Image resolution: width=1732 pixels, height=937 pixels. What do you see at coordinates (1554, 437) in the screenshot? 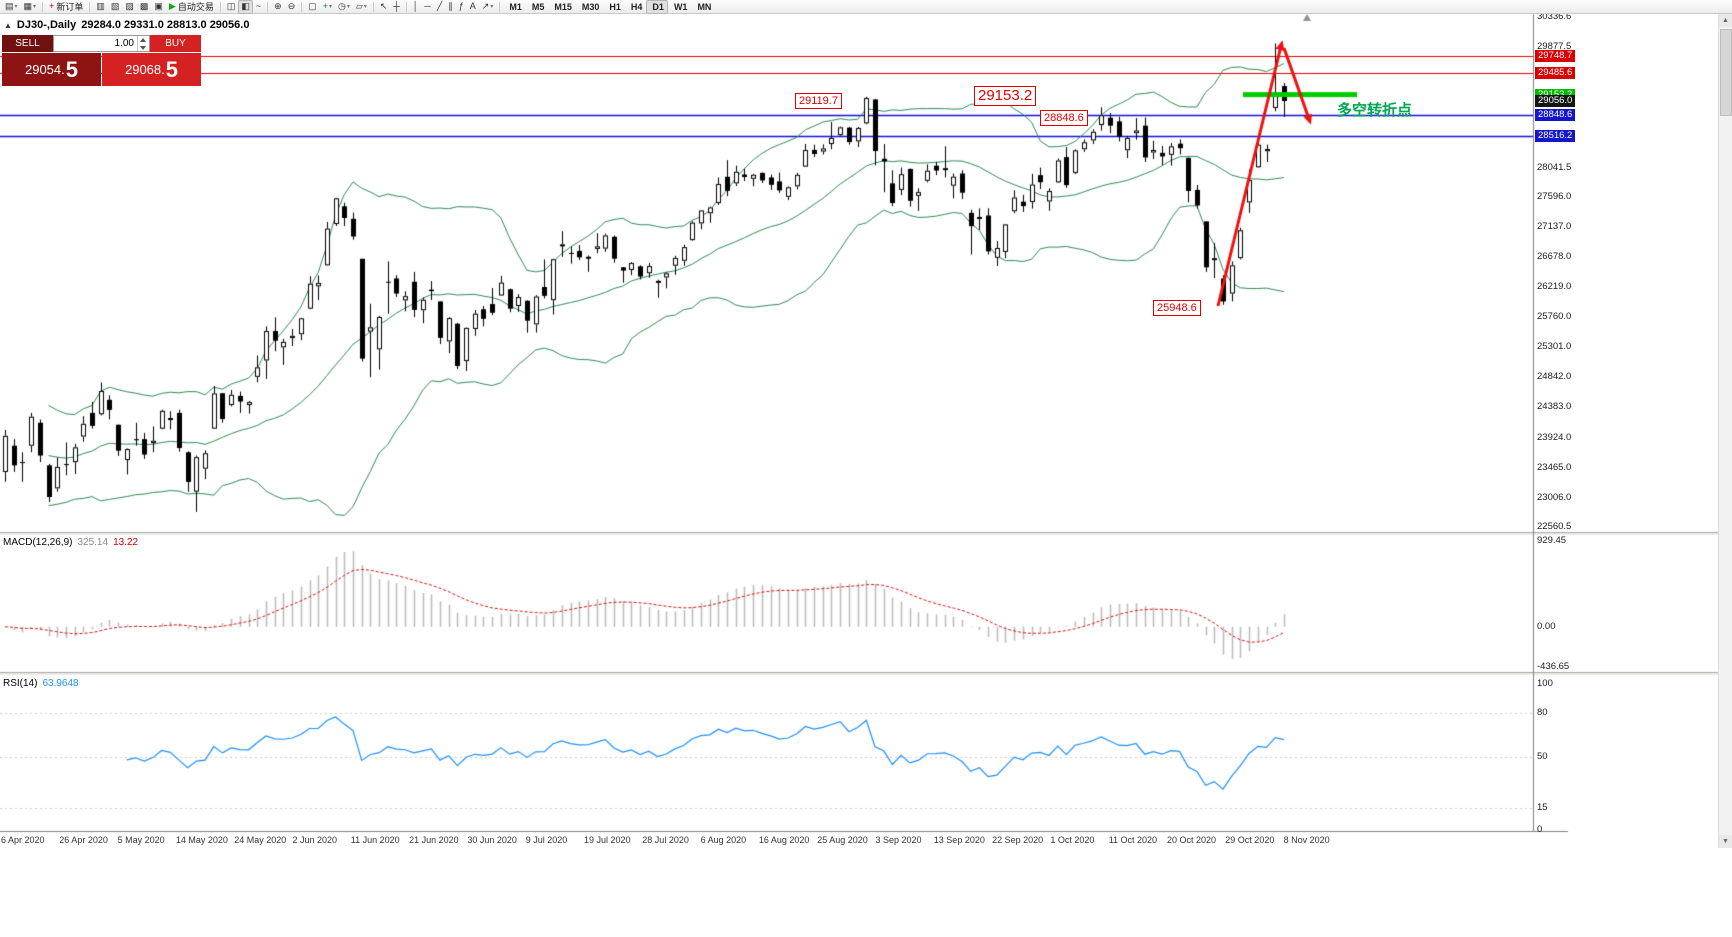
I see `price-tick: 23924.0` at bounding box center [1554, 437].